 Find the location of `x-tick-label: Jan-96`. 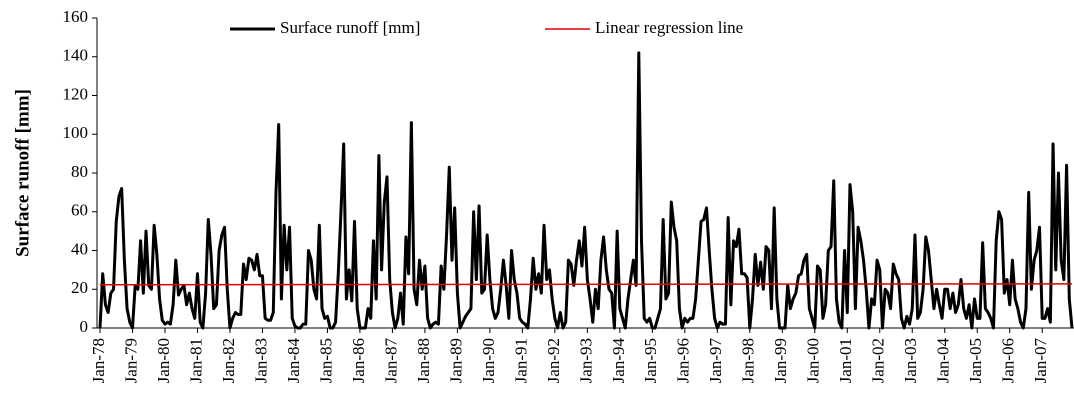

x-tick-label: Jan-96 is located at coordinates (683, 360).